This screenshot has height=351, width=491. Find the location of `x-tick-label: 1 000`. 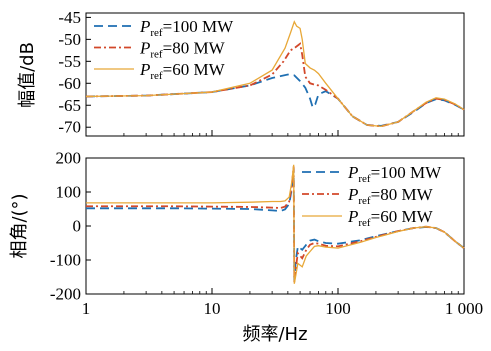

x-tick-label: 1 000 is located at coordinates (464, 308).